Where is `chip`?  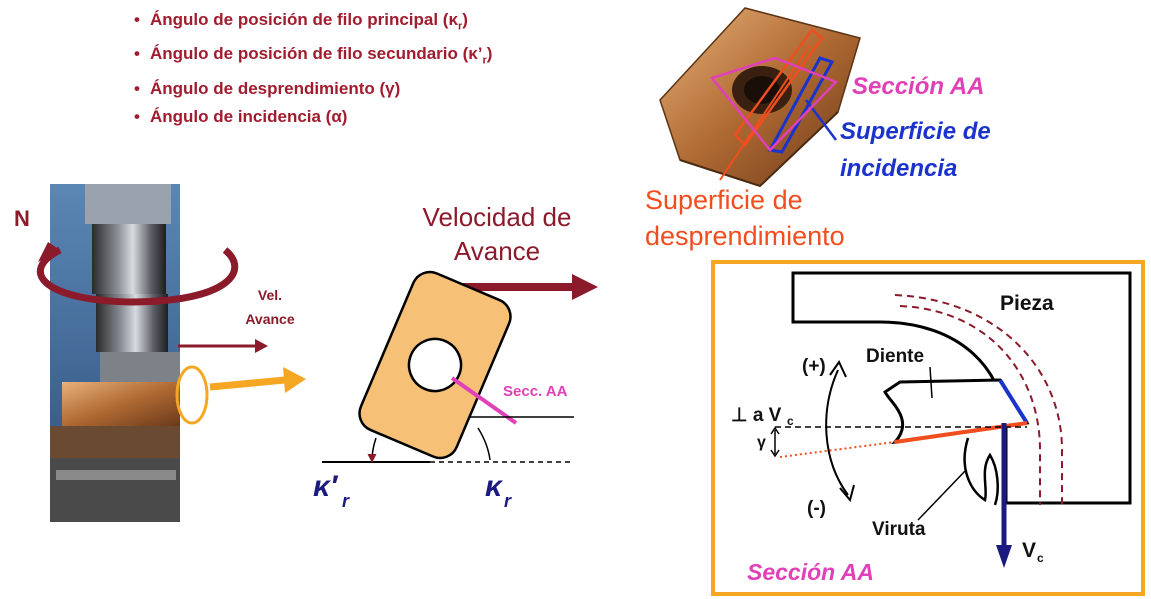
chip is located at coordinates (981, 471).